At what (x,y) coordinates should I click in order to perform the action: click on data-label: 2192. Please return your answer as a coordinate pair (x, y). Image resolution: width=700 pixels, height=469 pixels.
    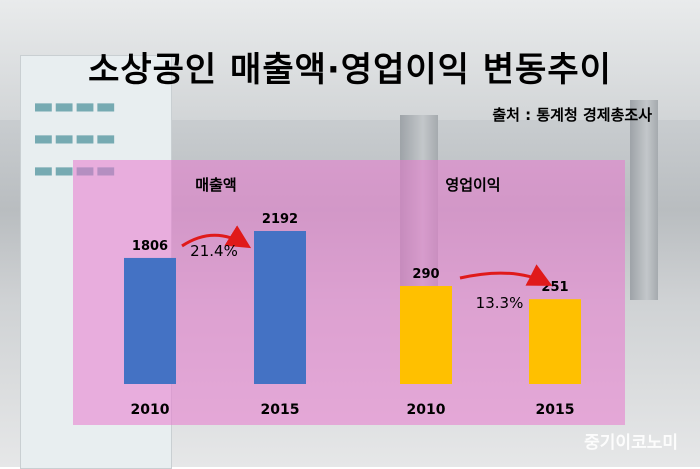
    Looking at the image, I should click on (280, 219).